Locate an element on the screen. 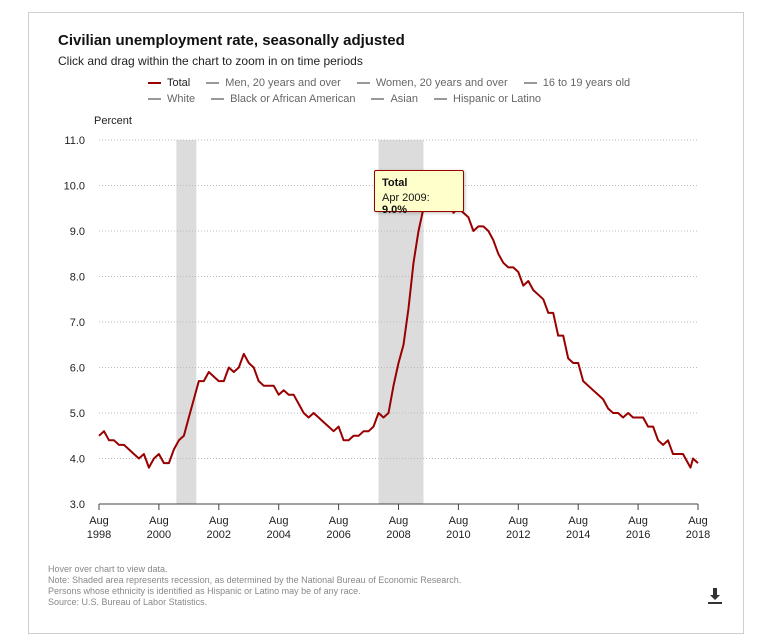 The image size is (772, 642). data-tooltip: Total Apr 2009: 9.0% is located at coordinates (419, 193).